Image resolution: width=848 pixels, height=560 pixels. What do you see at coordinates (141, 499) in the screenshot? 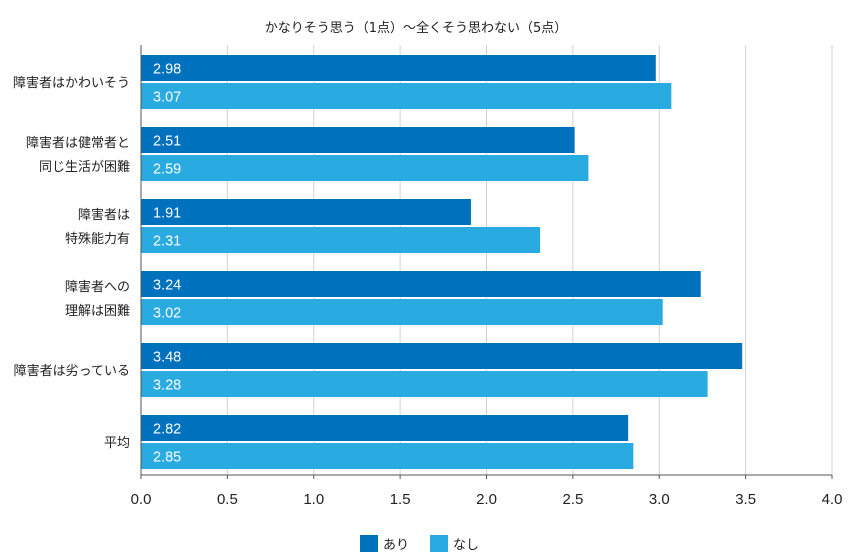
I see `x-tick-label: 0.0` at bounding box center [141, 499].